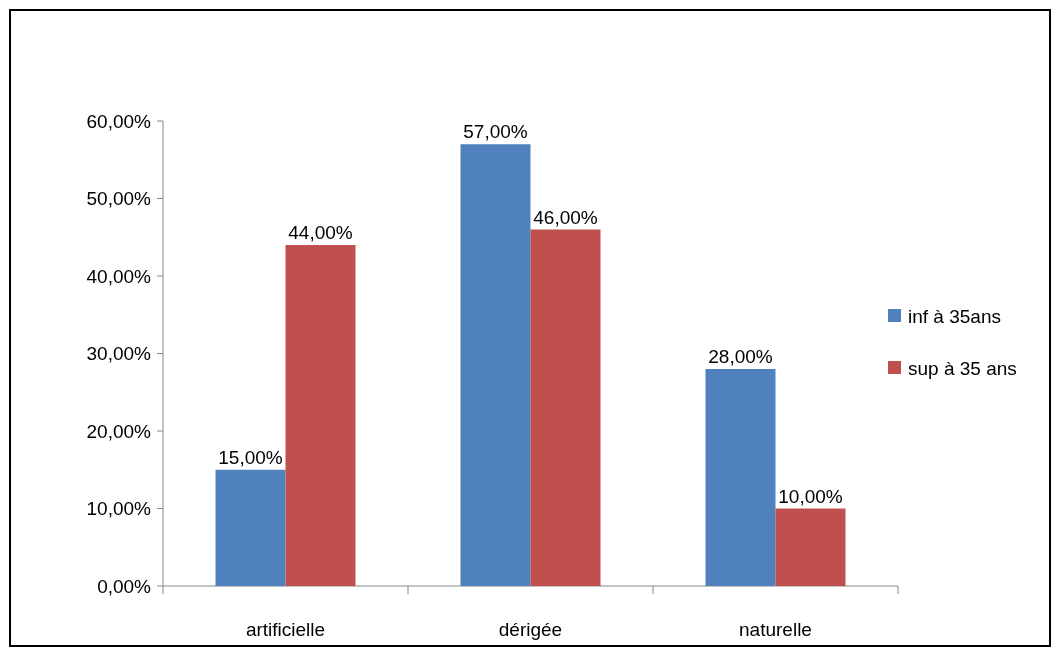 The width and height of the screenshot is (1060, 655). I want to click on y-tick-label: 60,00%, so click(119, 121).